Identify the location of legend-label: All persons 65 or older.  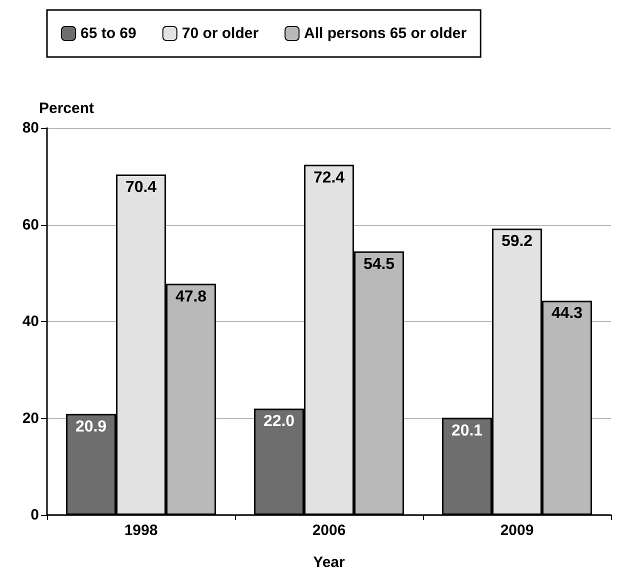
(385, 33).